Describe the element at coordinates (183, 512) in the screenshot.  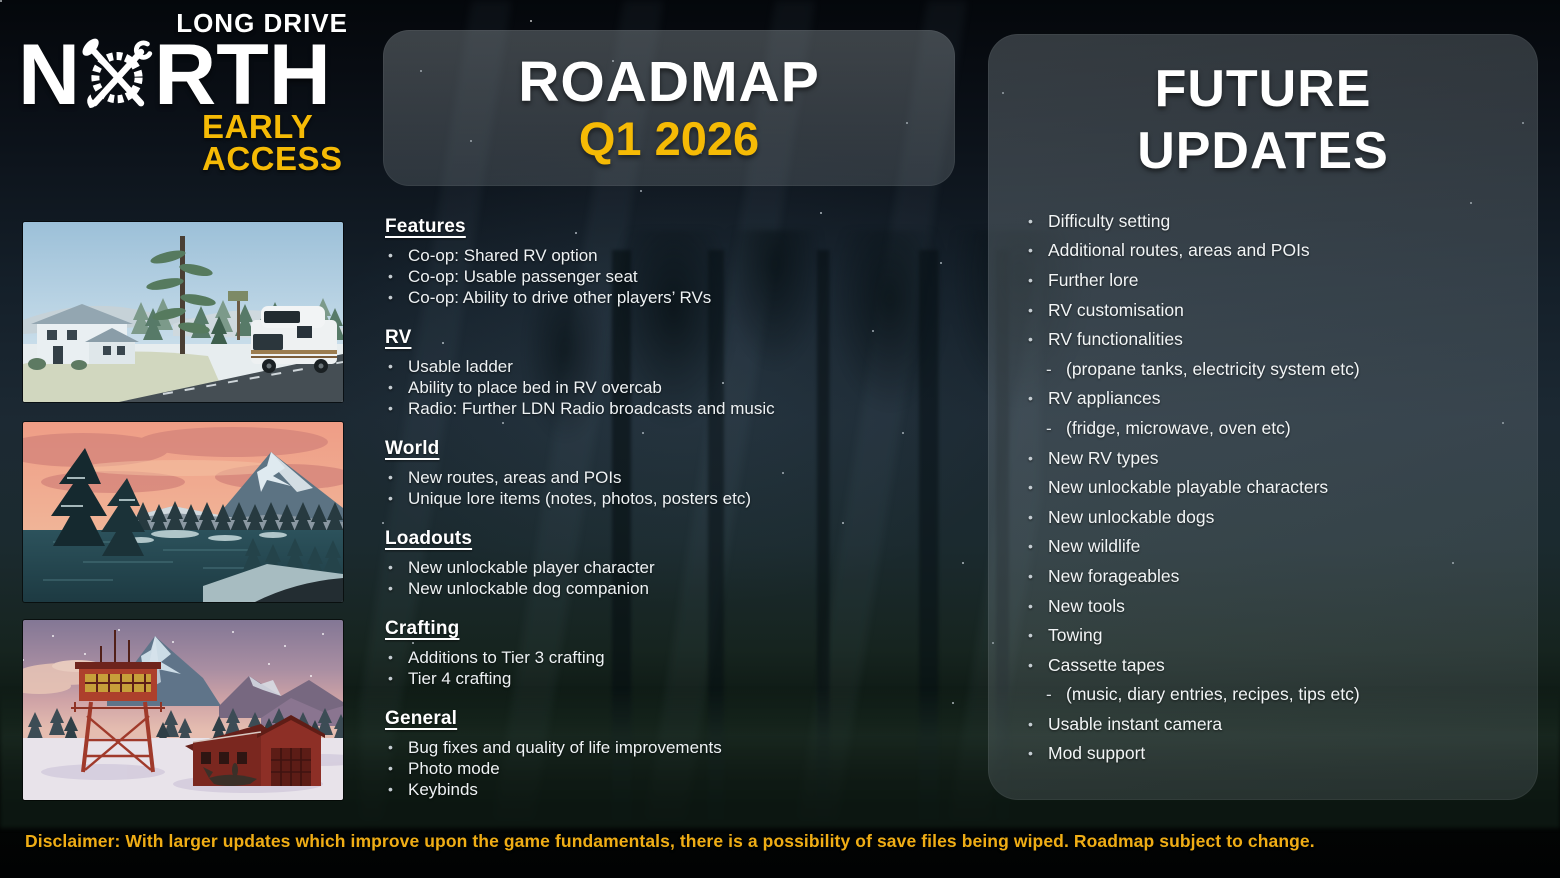
I see `screenshot-sunset-mountain-lake` at that location.